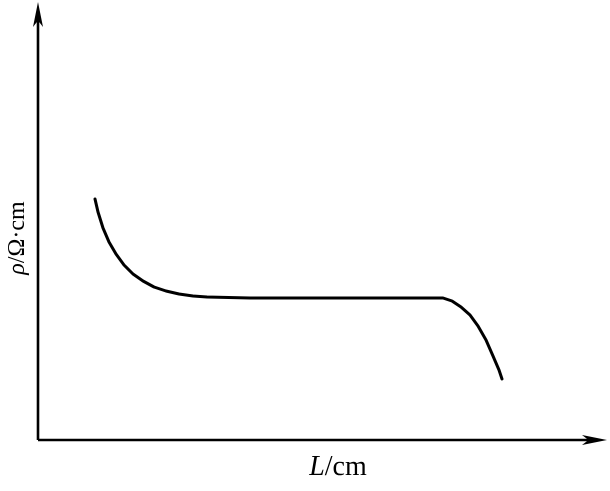 Image resolution: width=610 pixels, height=491 pixels. What do you see at coordinates (17, 232) in the screenshot?
I see `y-axis-label-units: /Ω·cm` at bounding box center [17, 232].